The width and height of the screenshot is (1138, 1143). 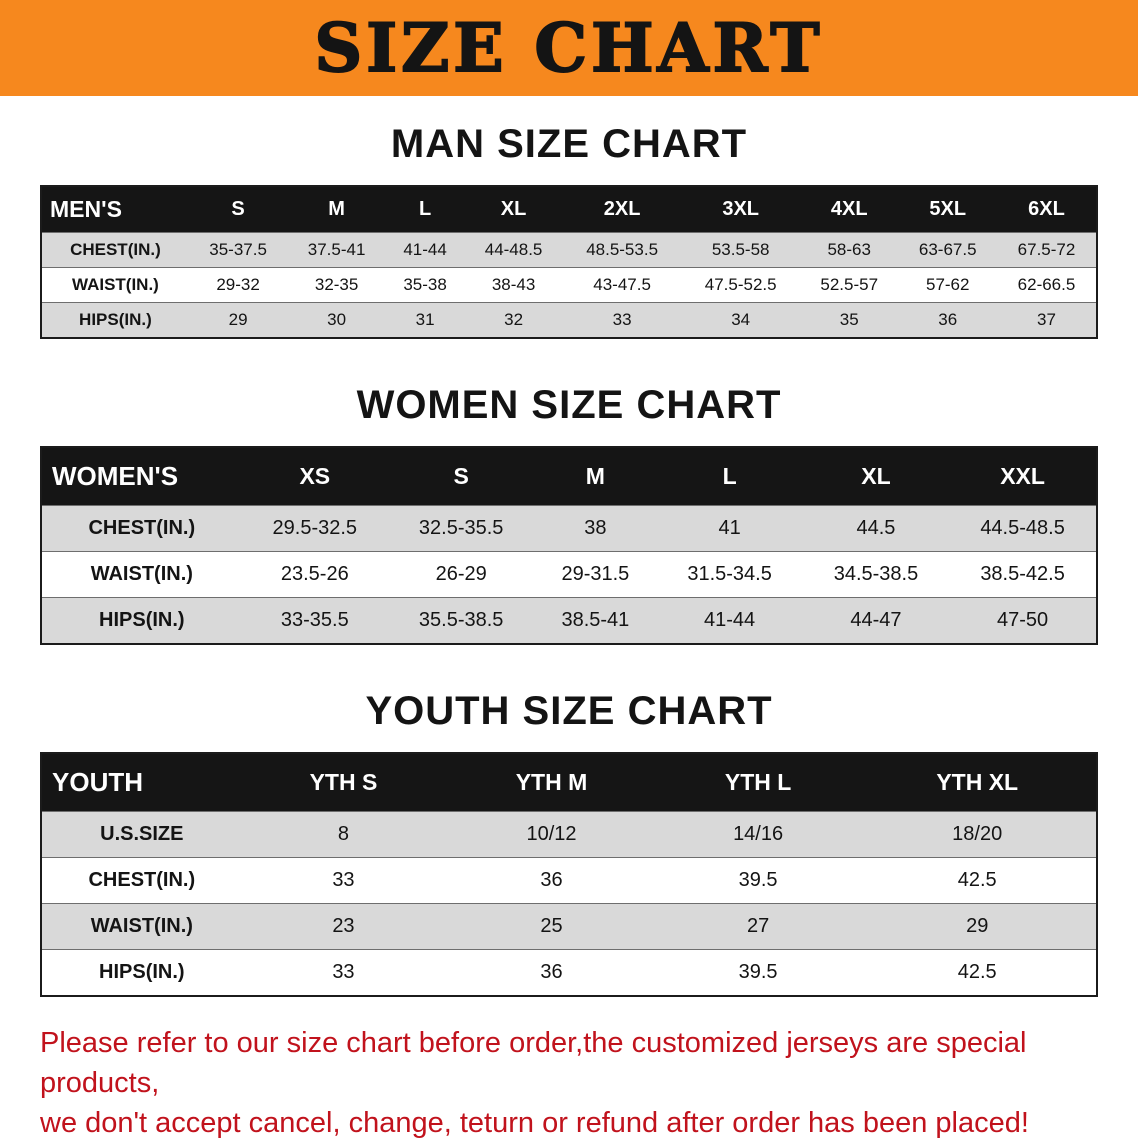 What do you see at coordinates (947, 285) in the screenshot?
I see `table-cell: 57-62` at bounding box center [947, 285].